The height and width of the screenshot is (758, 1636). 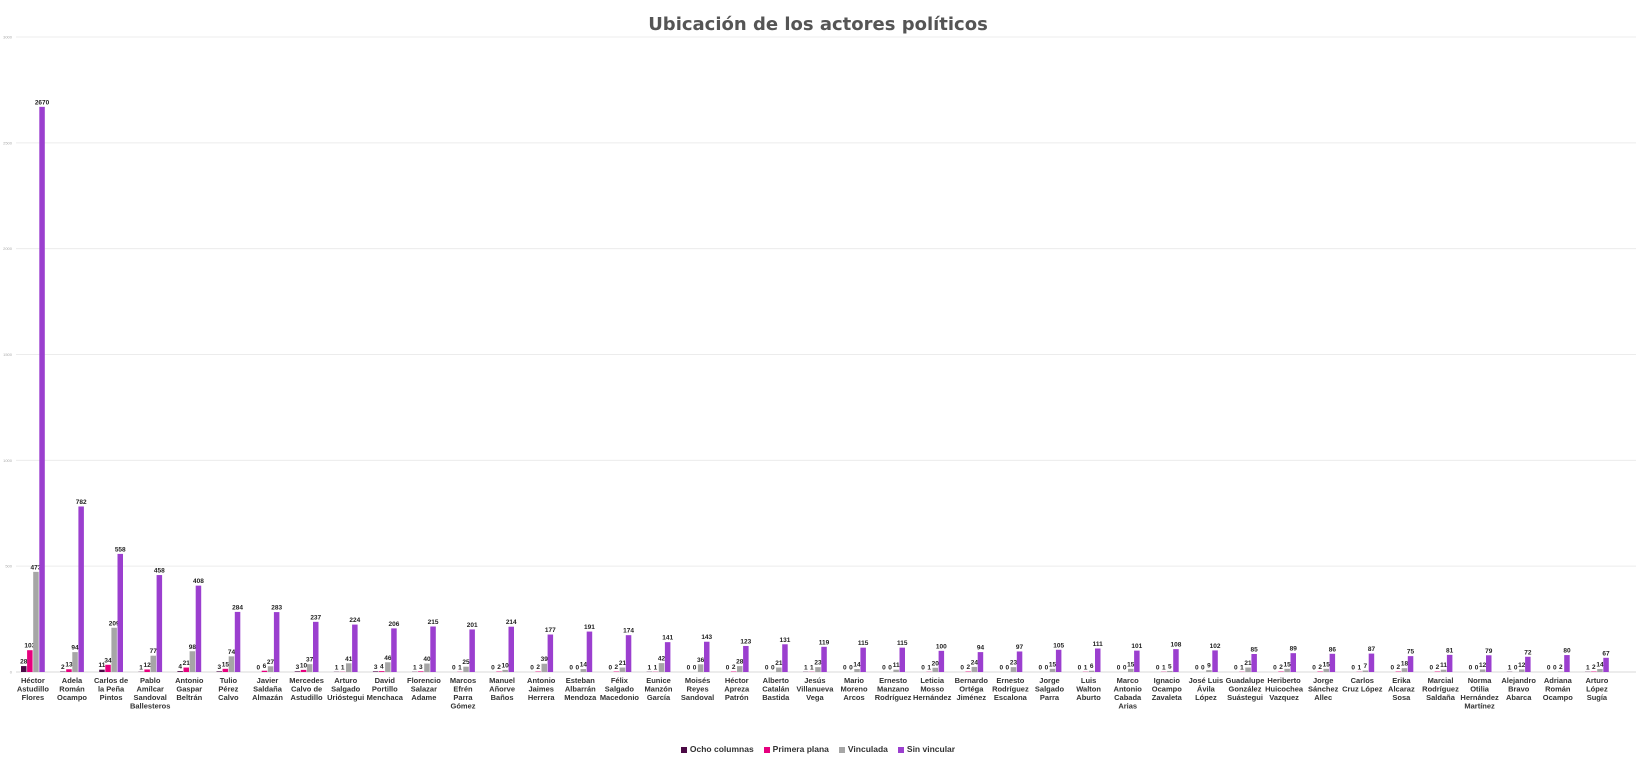 What do you see at coordinates (1294, 649) in the screenshot?
I see `data-label: 89` at bounding box center [1294, 649].